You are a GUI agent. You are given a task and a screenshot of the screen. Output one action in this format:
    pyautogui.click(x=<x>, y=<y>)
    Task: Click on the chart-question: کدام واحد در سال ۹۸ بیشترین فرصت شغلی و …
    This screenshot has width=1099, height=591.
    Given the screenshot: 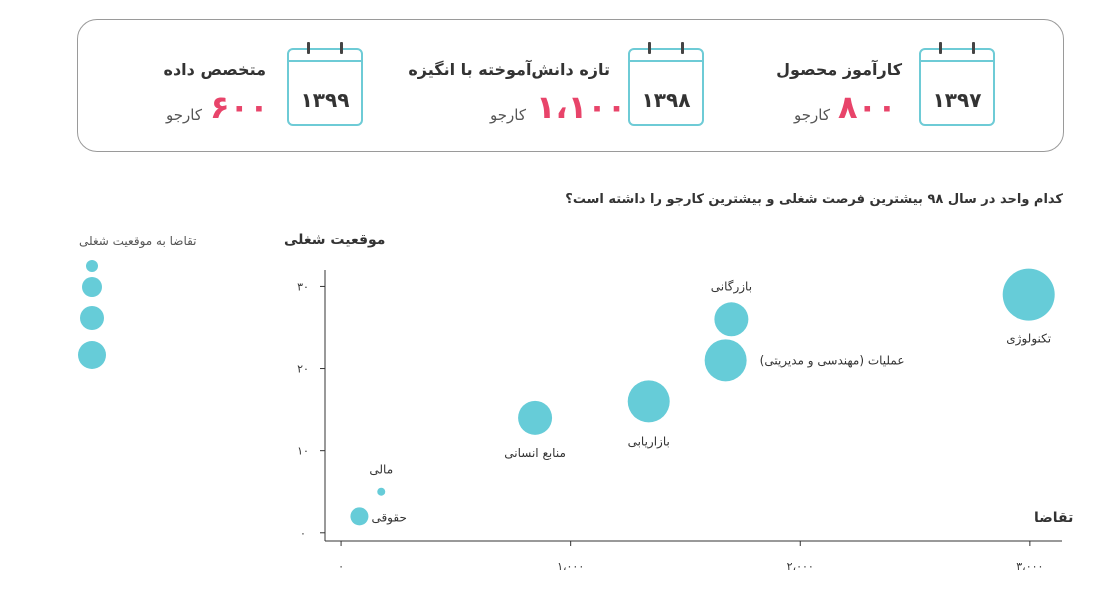 What is the action you would take?
    pyautogui.click(x=814, y=199)
    